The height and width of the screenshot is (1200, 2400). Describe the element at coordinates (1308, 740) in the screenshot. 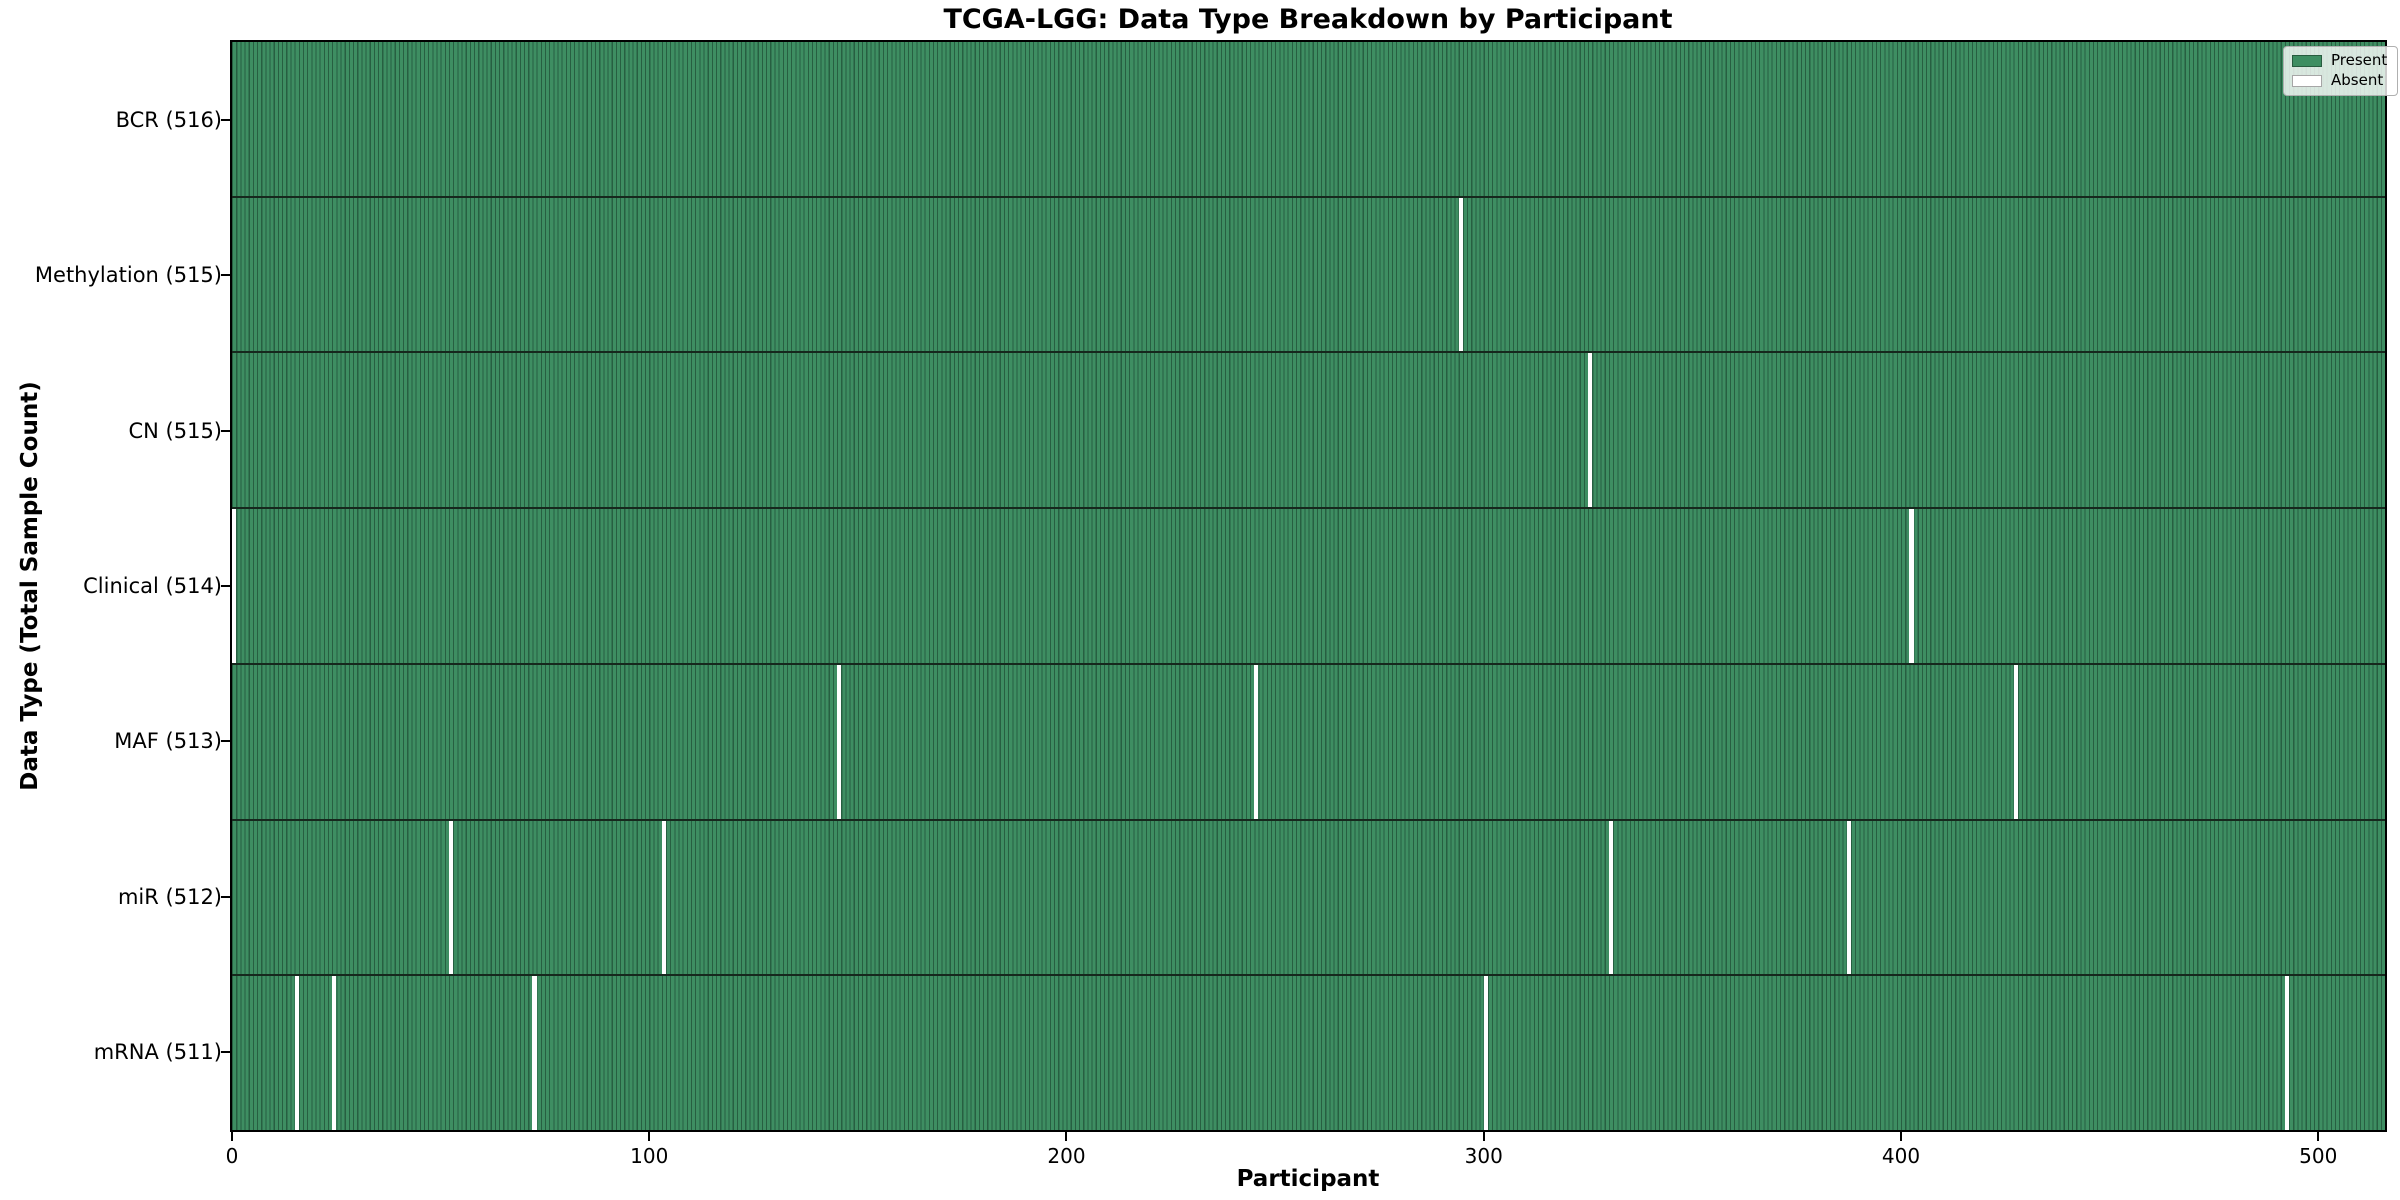

I see `heatmap-row-MAF` at that location.